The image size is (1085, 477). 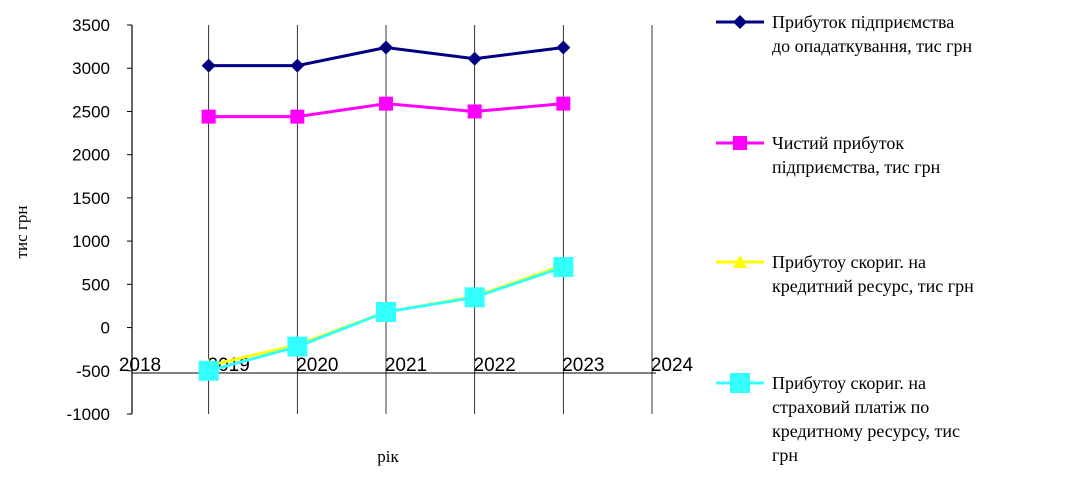 I want to click on x-tick-label: 2024, so click(x=672, y=365).